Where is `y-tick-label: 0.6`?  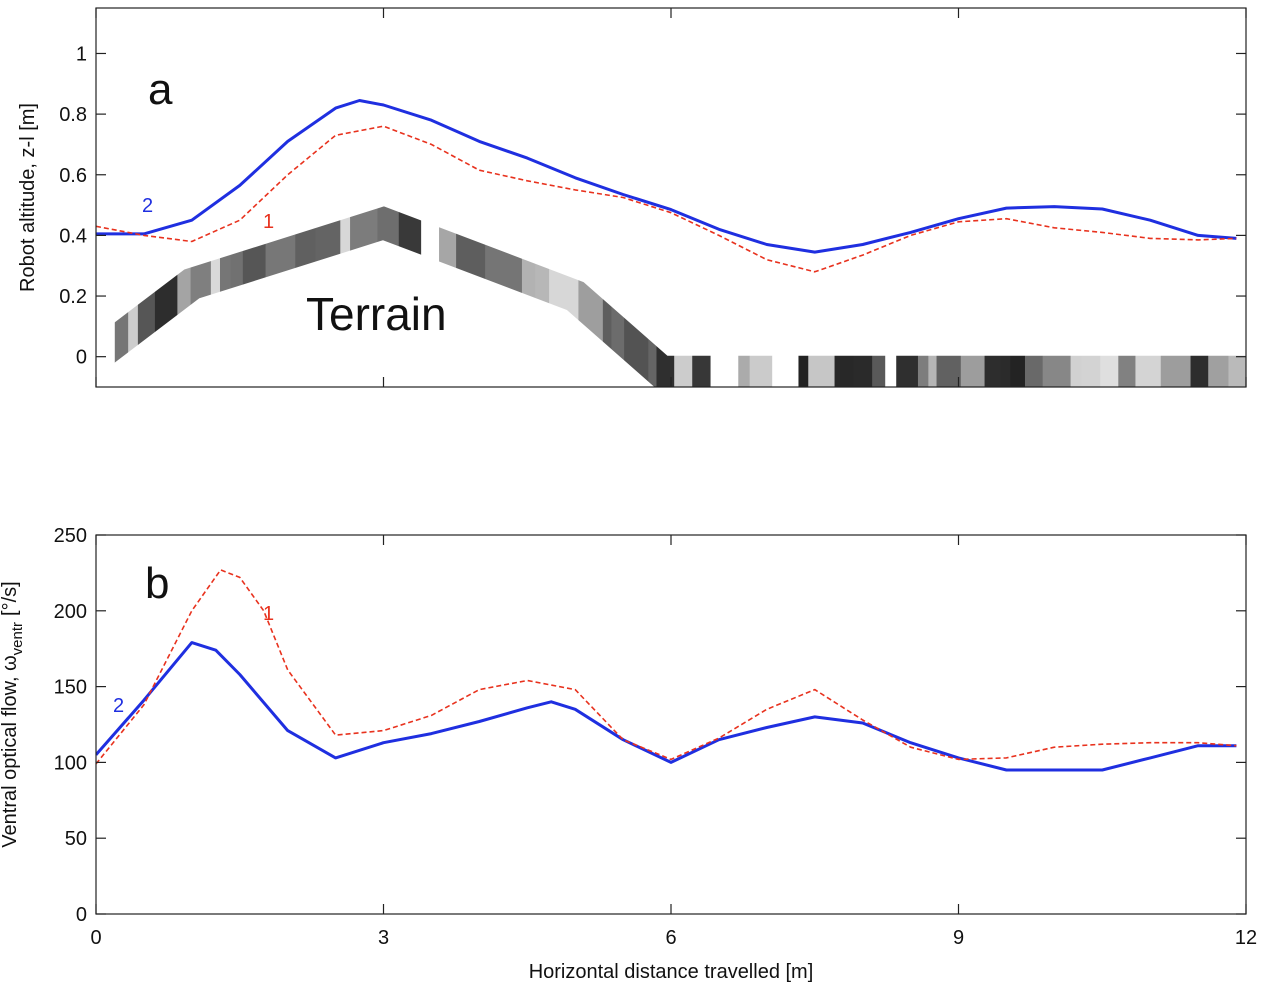
y-tick-label: 0.6 is located at coordinates (73, 176).